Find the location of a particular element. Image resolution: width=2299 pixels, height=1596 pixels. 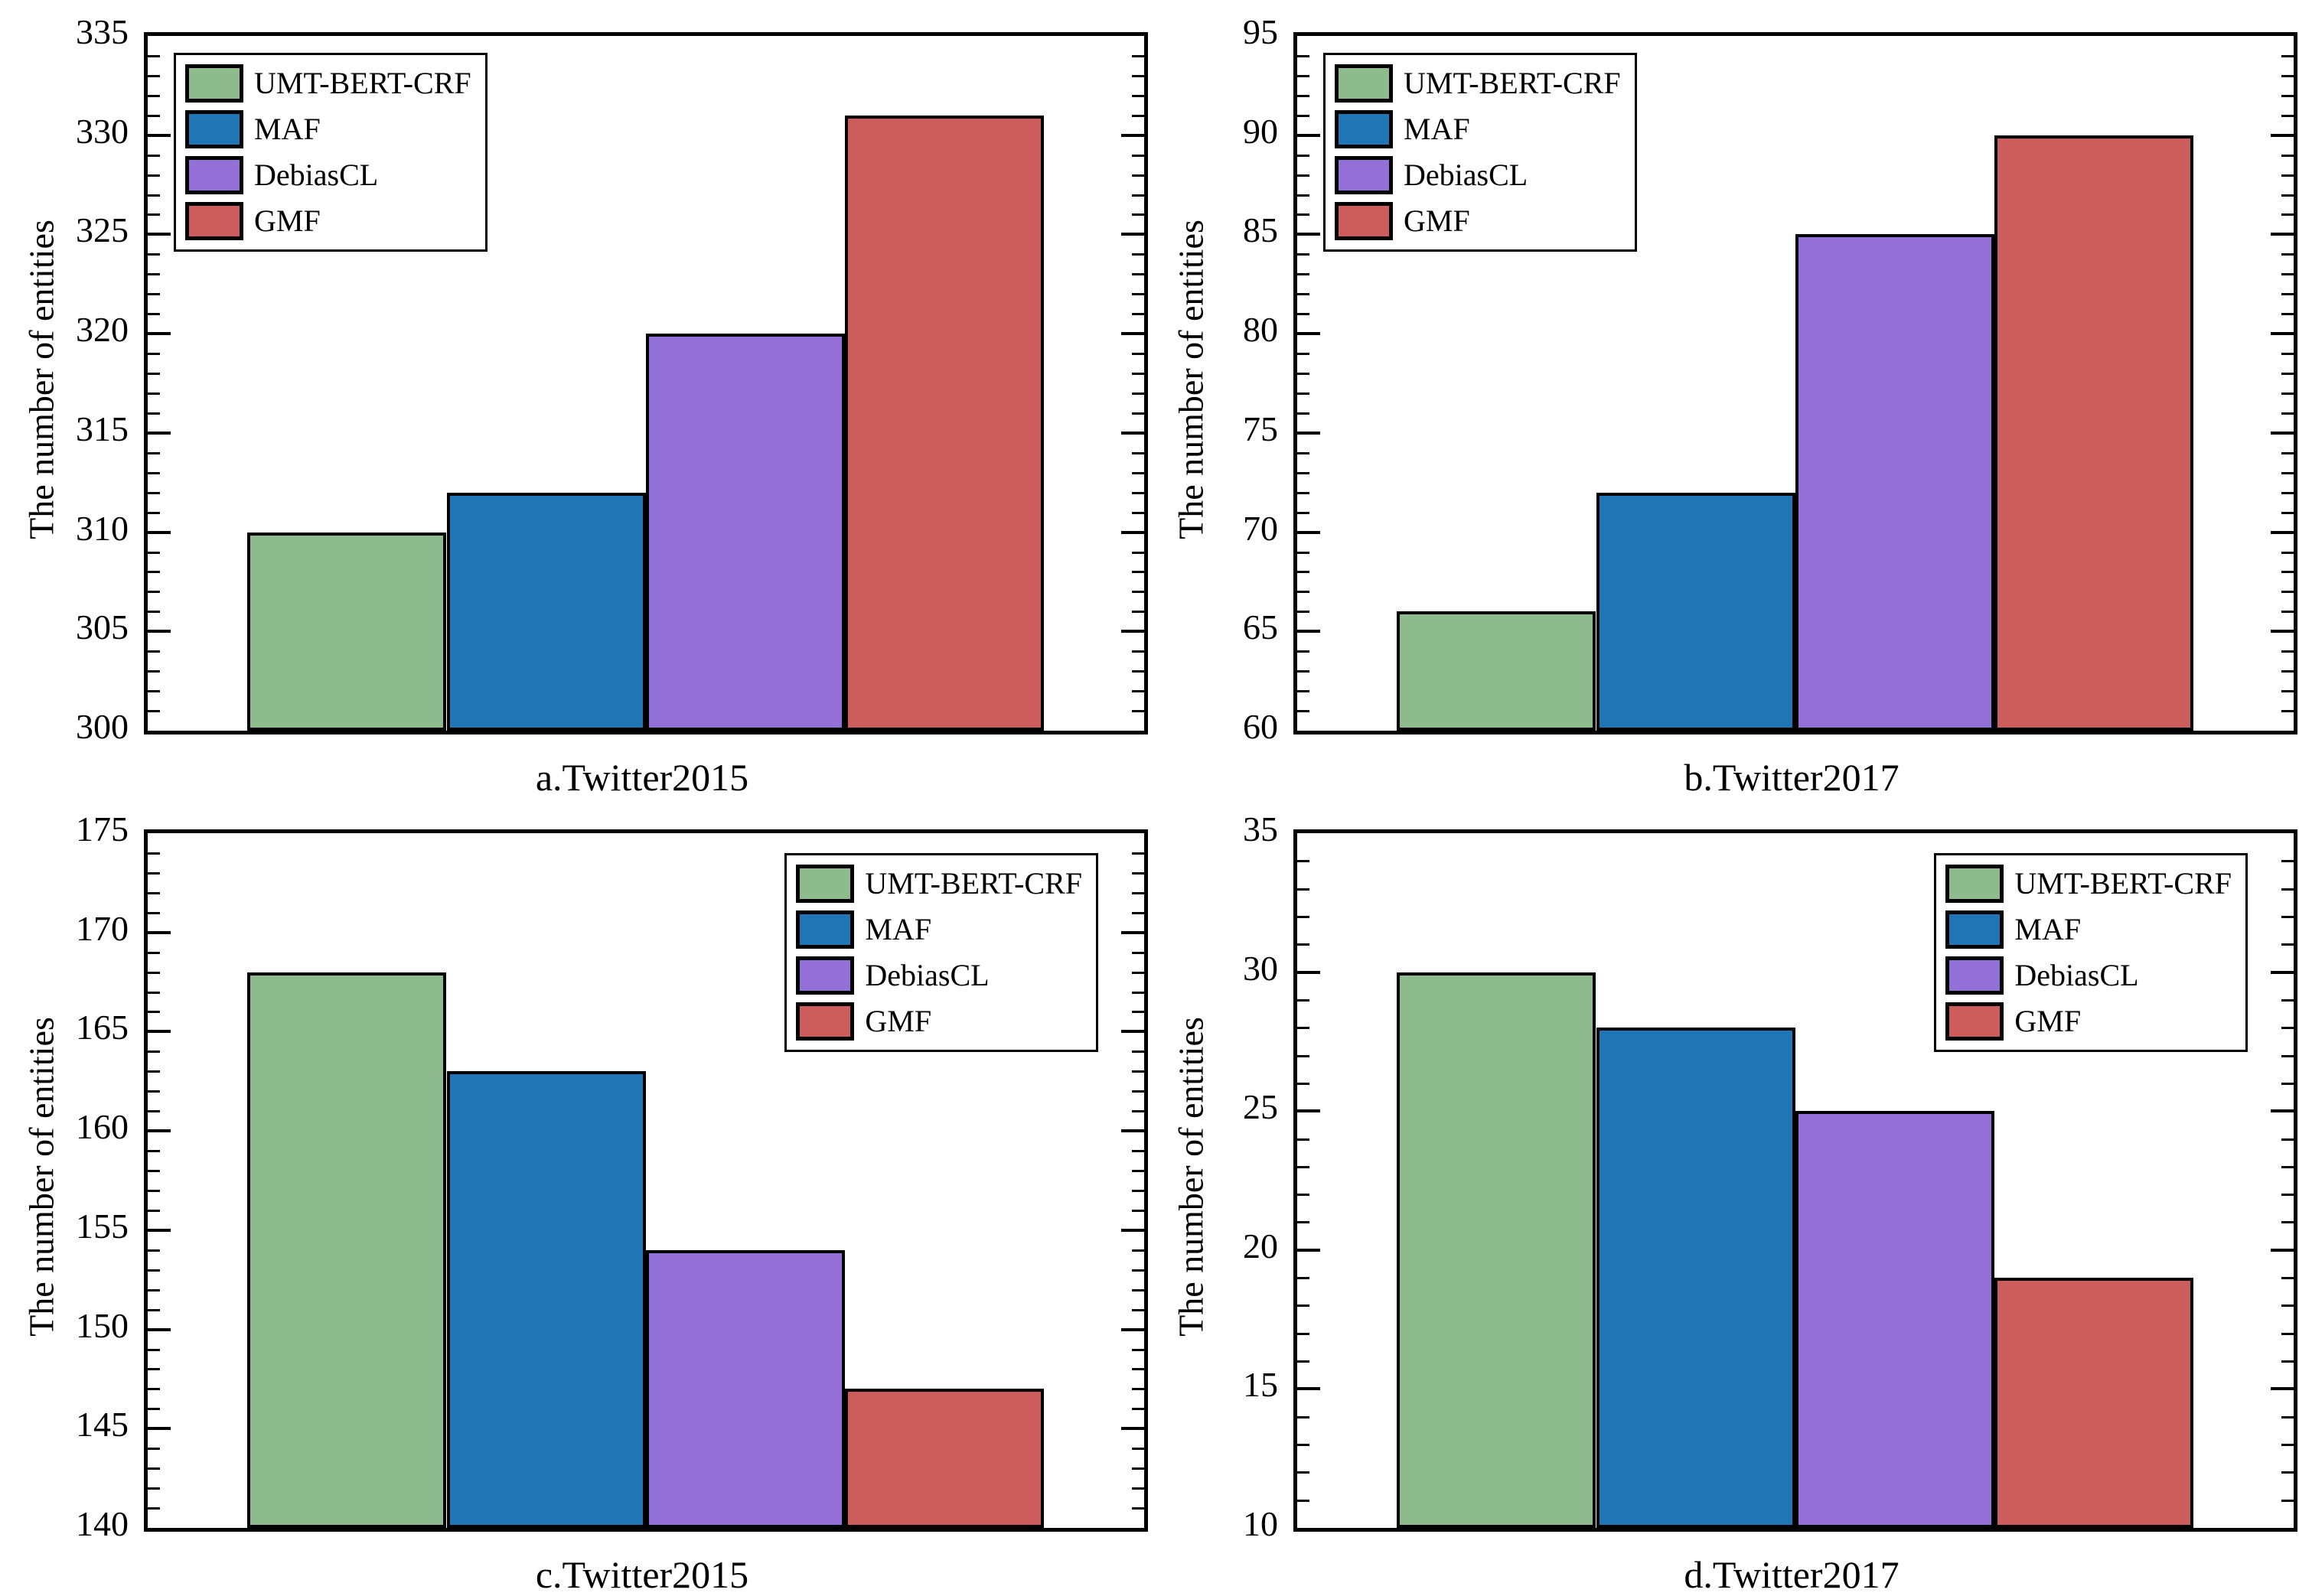

y-tick-label: 170 is located at coordinates (102, 928).